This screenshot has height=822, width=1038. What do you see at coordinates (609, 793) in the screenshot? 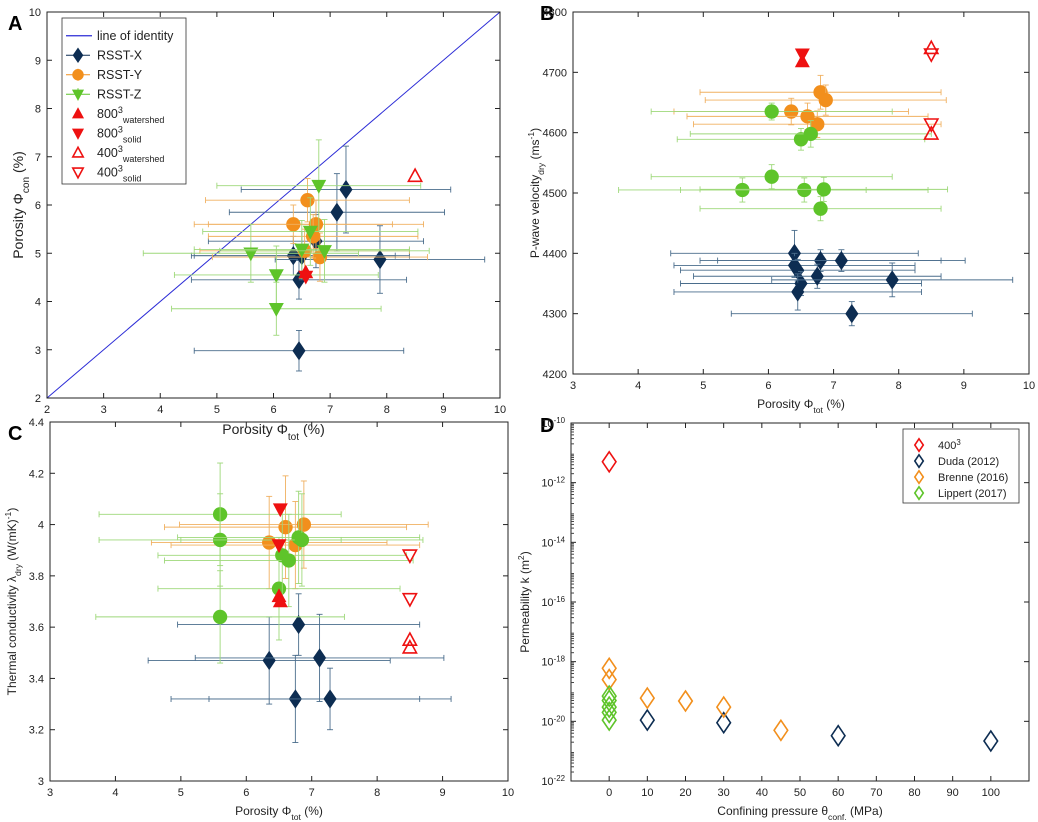
I see `x-tick-label: 0` at bounding box center [609, 793].